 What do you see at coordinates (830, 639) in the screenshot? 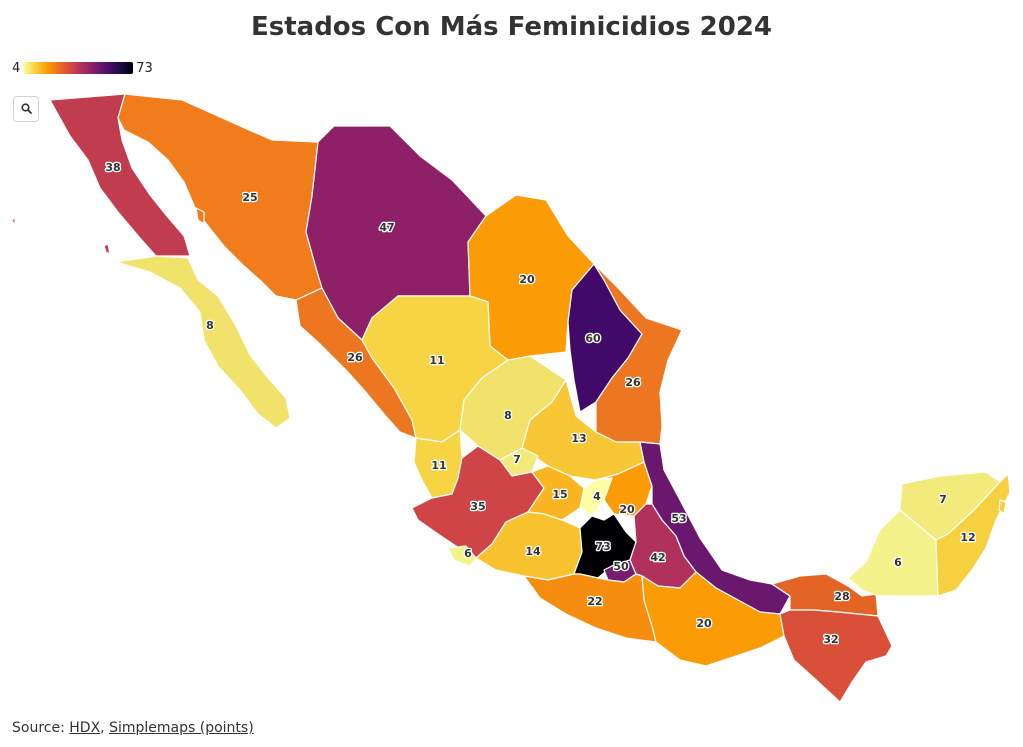
I see `label-chiapas: 32` at bounding box center [830, 639].